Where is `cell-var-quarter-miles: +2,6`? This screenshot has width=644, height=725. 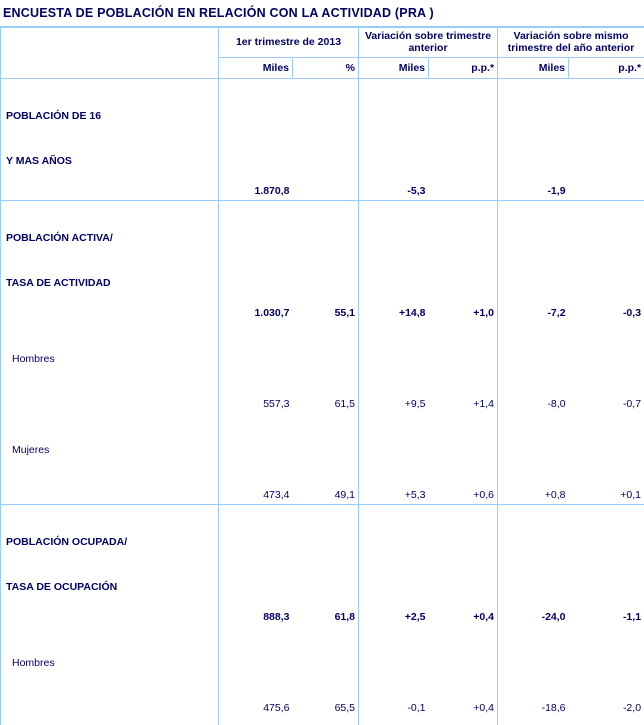
cell-var-quarter-miles: +2,6 is located at coordinates (394, 721).